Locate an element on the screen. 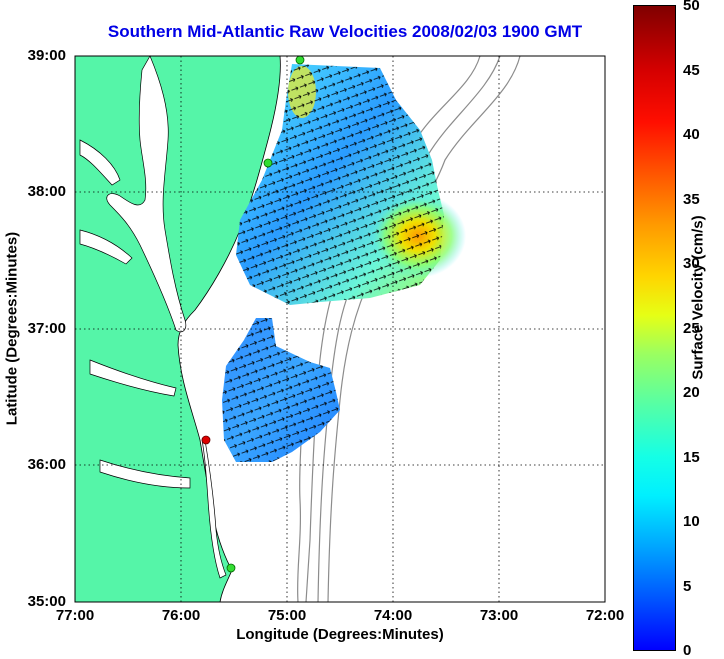 The image size is (724, 659). colorbar-tick-label: 25 is located at coordinates (691, 328).